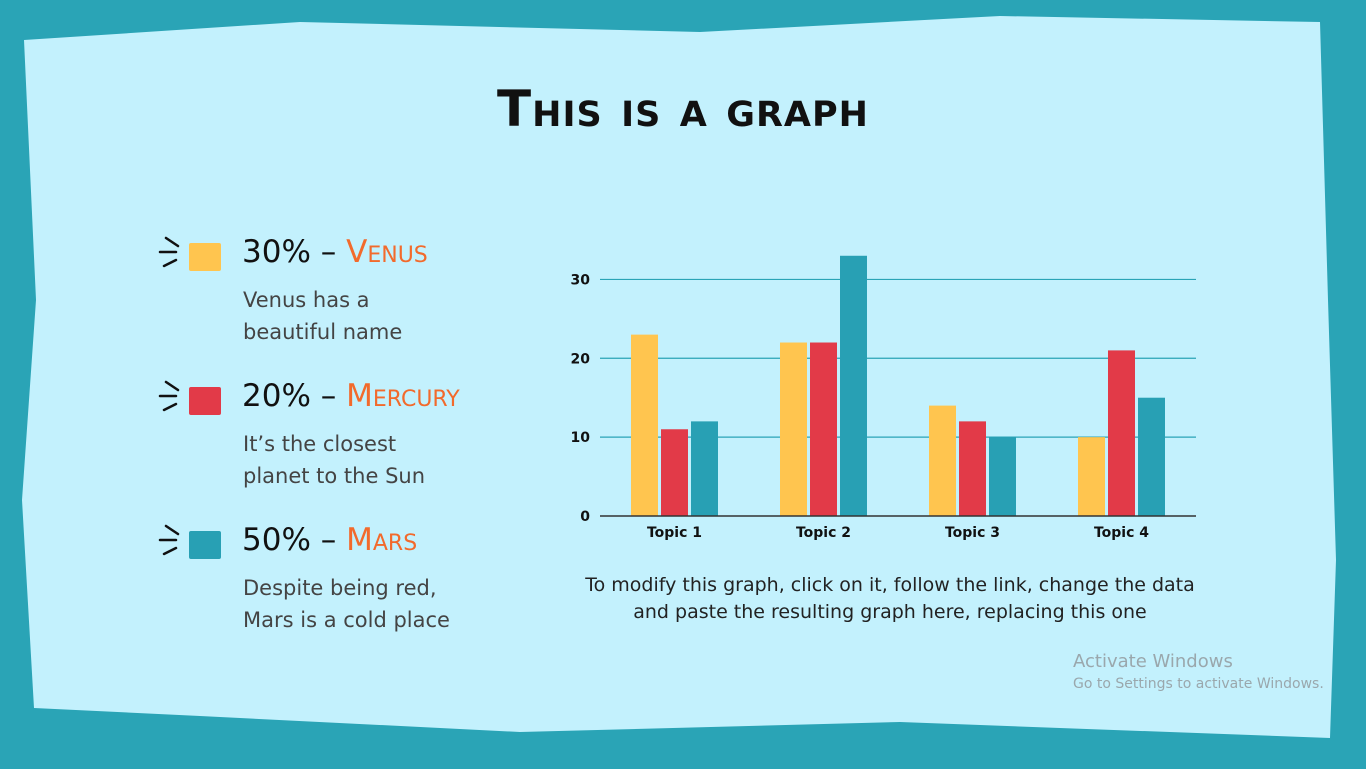 Image resolution: width=1366 pixels, height=769 pixels. I want to click on legend-heading-venus: 30% – Venus, so click(335, 252).